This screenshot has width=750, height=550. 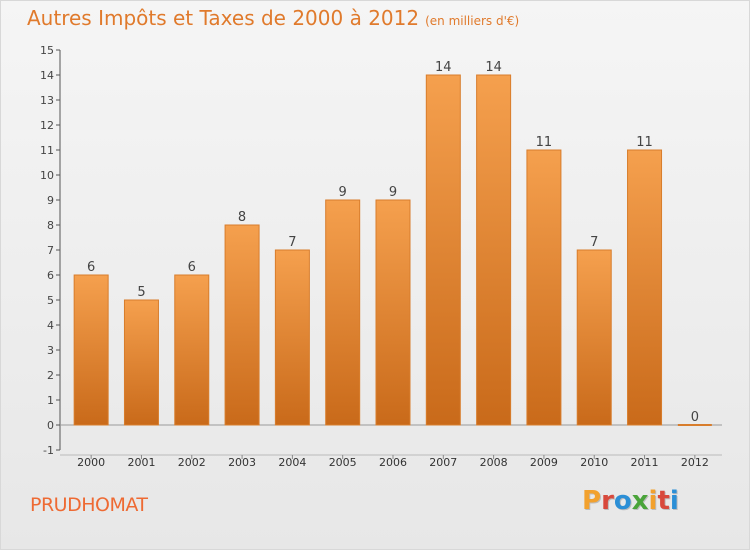 I want to click on y-tick-label: -1, so click(x=48, y=450).